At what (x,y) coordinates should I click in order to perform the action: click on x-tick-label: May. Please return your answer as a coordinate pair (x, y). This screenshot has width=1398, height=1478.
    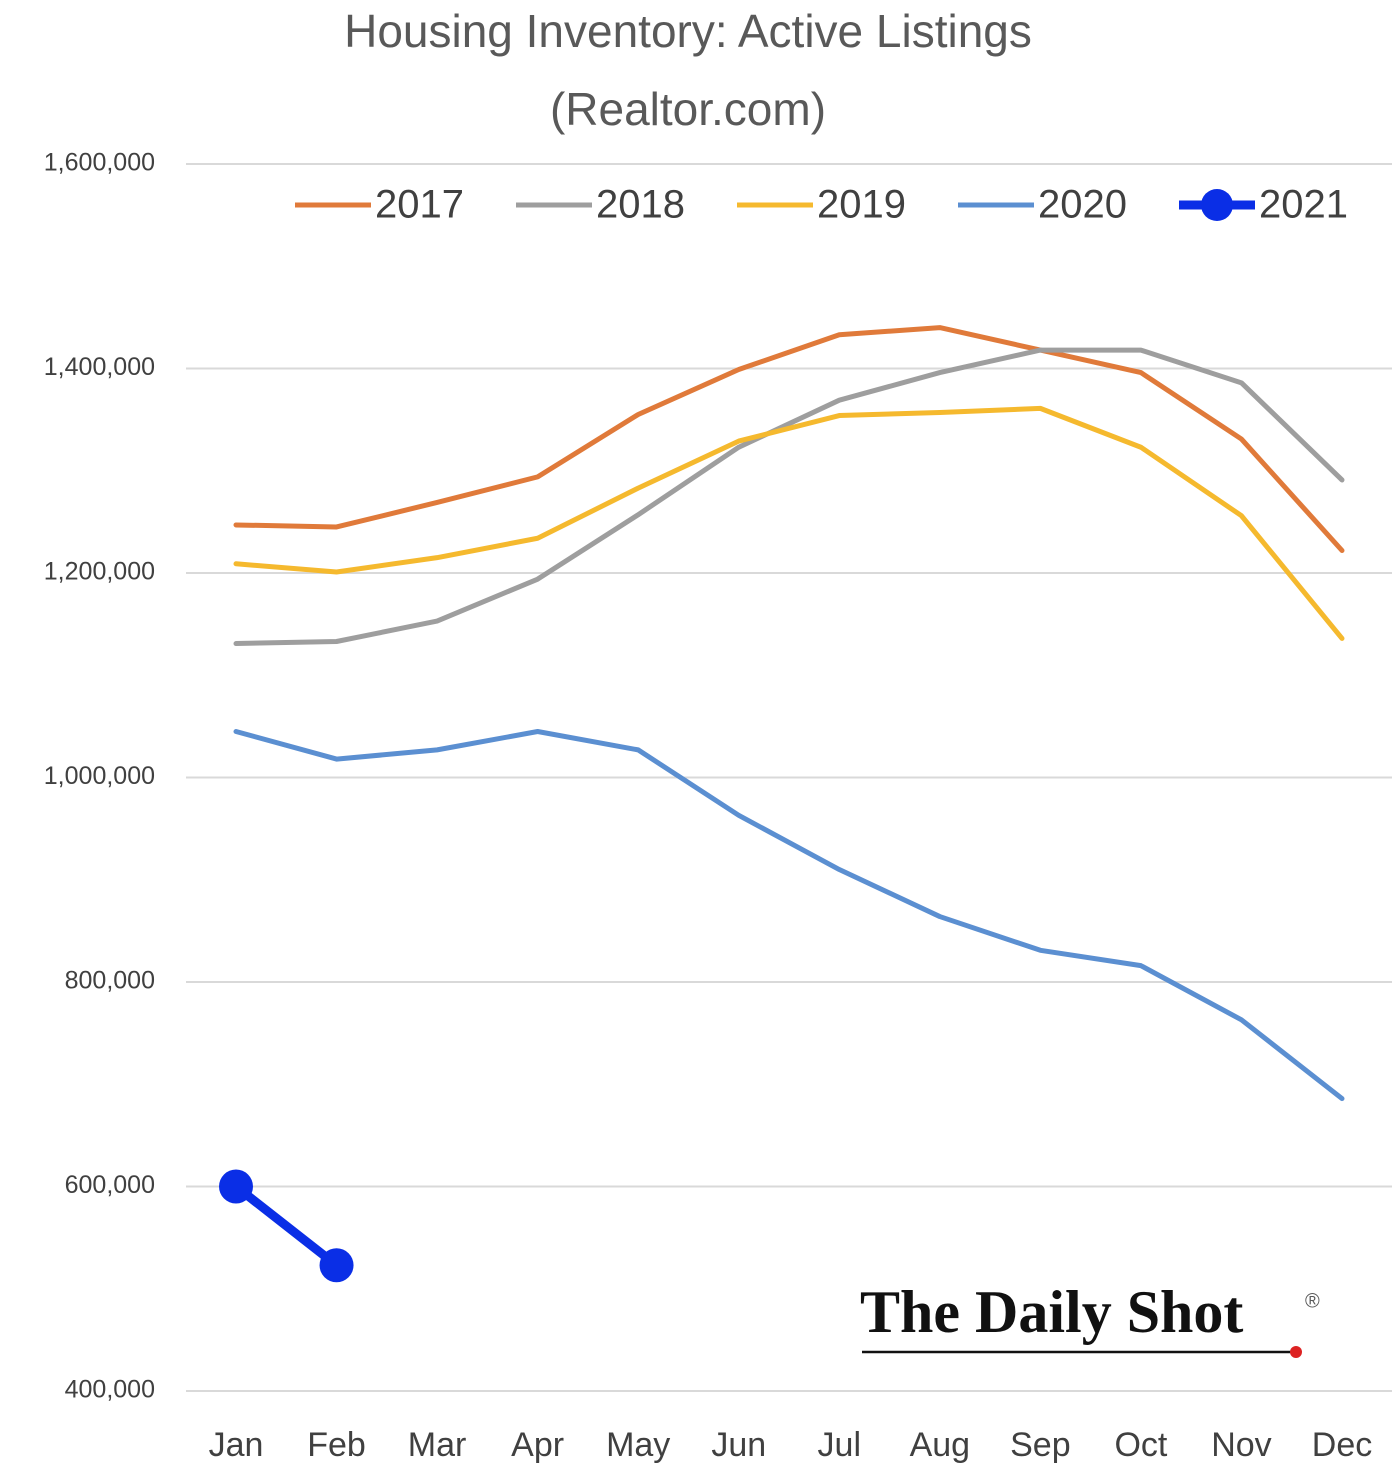
    Looking at the image, I should click on (638, 1445).